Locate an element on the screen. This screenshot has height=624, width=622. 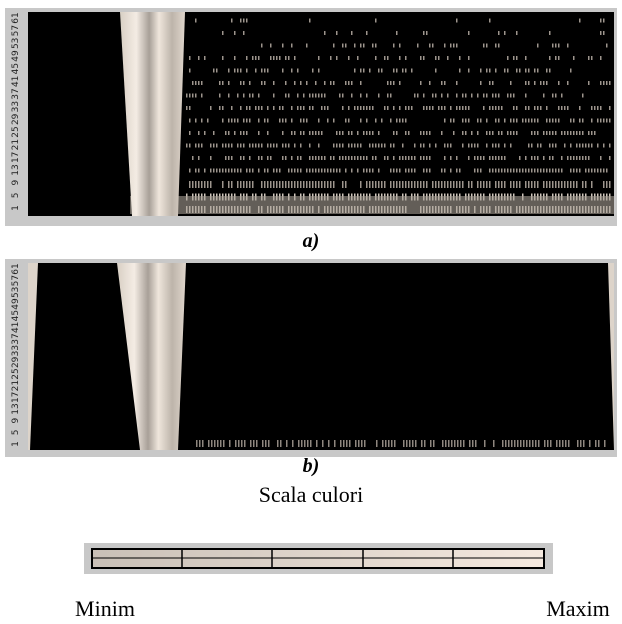
caption-a: a) is located at coordinates (311, 241).